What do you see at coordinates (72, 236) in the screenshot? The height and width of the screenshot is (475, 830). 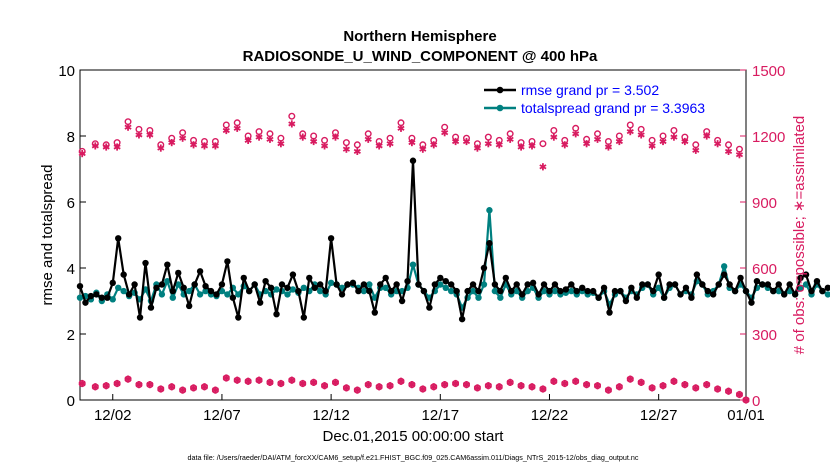 I see `left-axis: 0 2 4 6 8 10` at bounding box center [72, 236].